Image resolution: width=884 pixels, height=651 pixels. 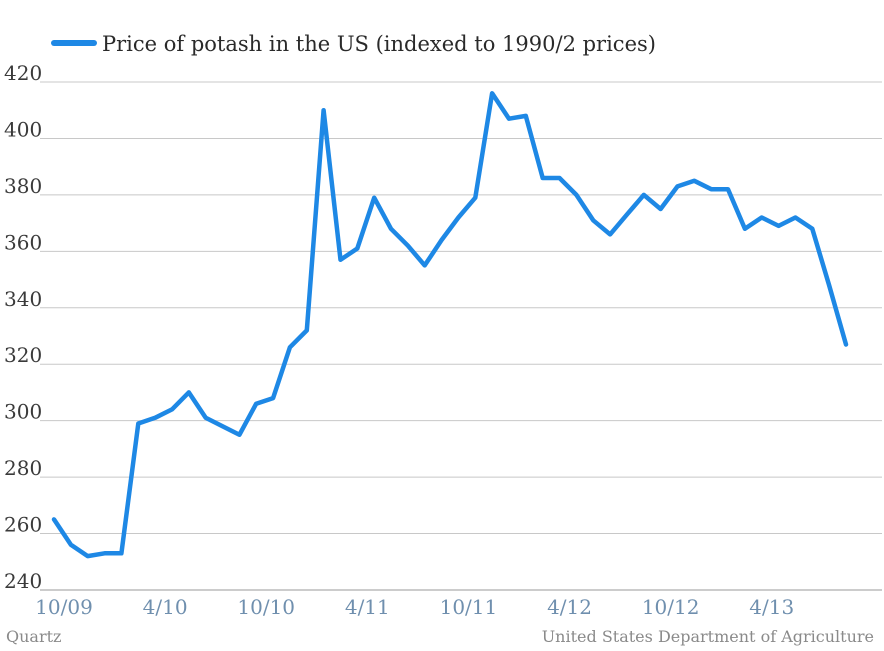 I want to click on y-tick-label: 340, so click(x=23, y=299).